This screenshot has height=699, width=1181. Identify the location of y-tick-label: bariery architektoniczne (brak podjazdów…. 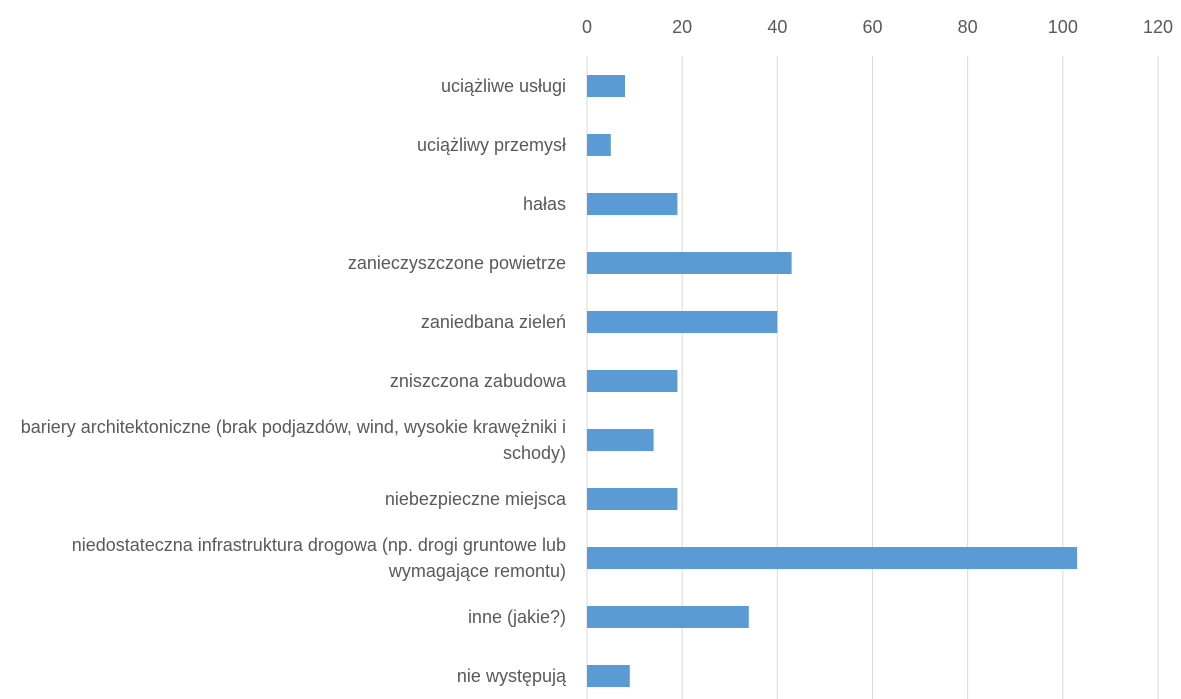
(293, 440).